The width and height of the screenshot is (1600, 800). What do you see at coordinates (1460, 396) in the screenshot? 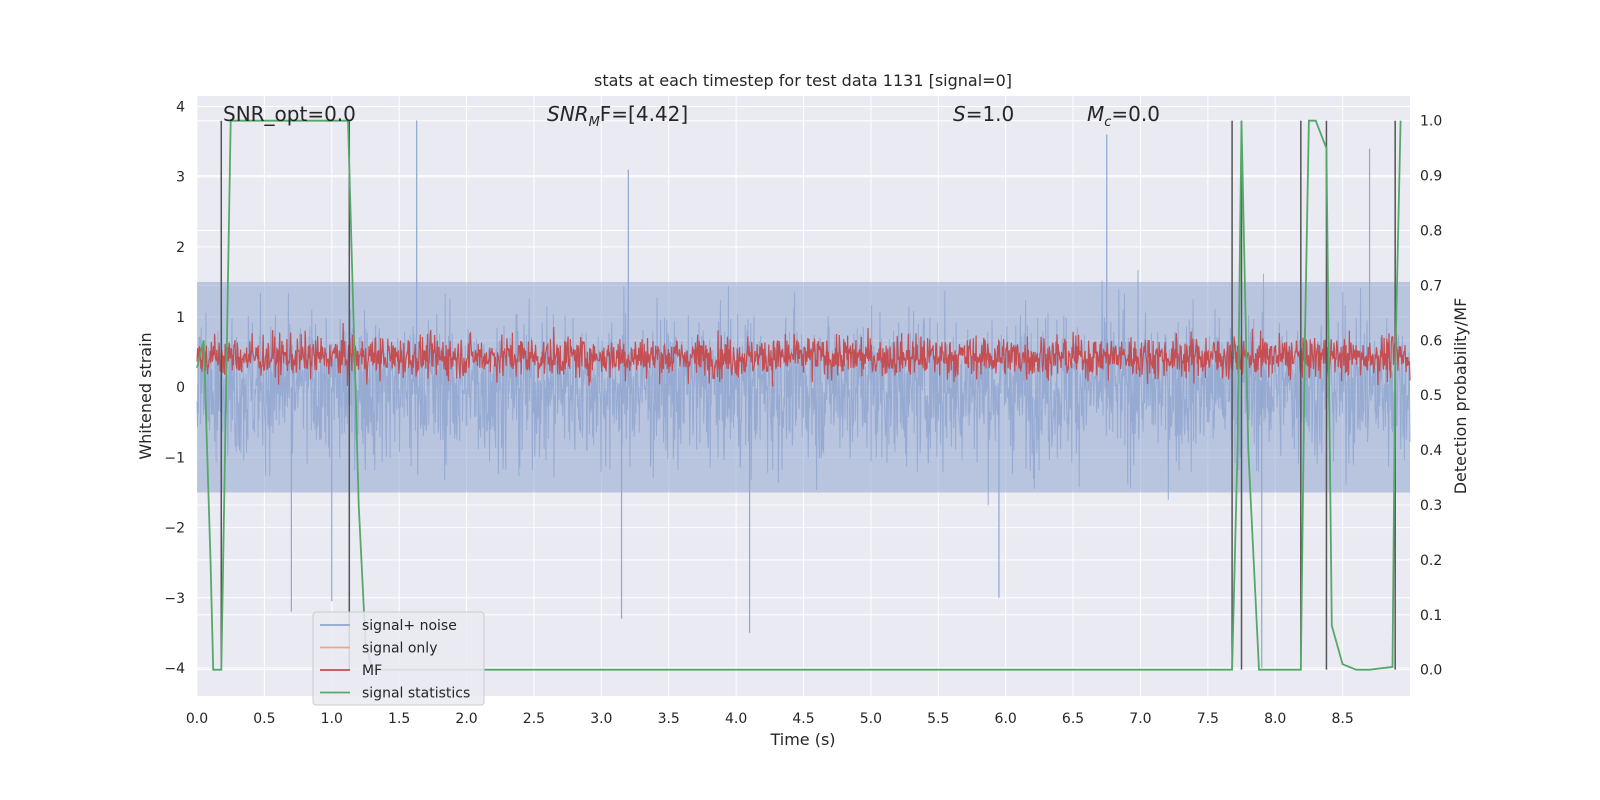
I see `y-right-axis-label: Detection probability/MF` at bounding box center [1460, 396].